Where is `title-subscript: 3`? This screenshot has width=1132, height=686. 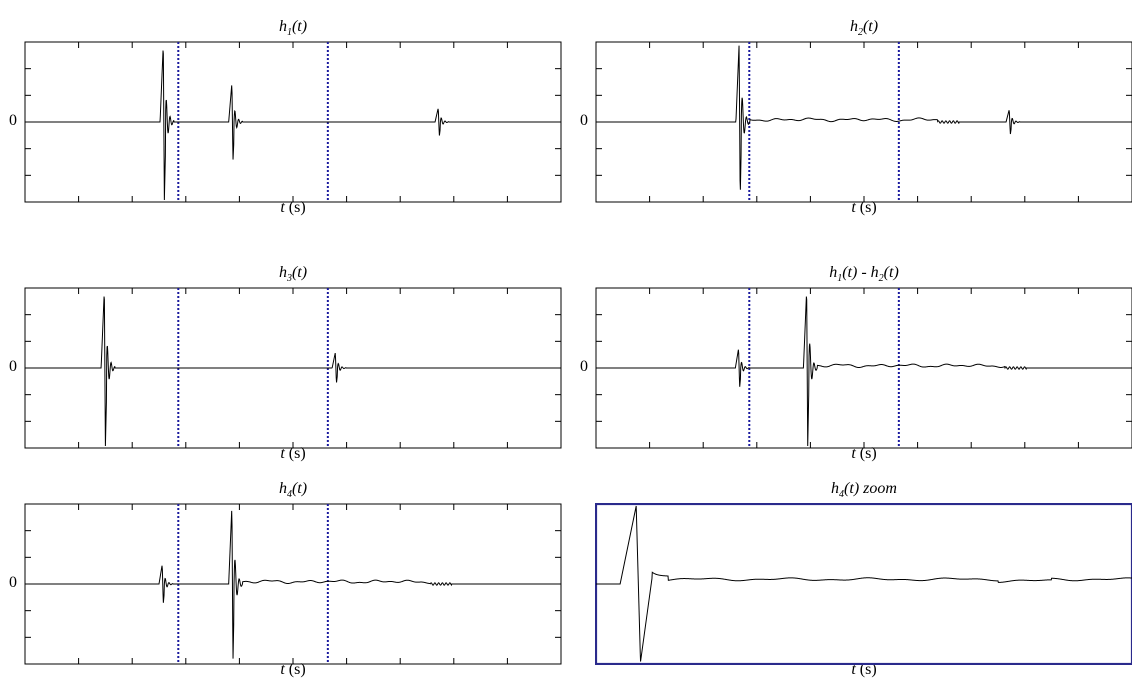
title-subscript: 3 is located at coordinates (289, 279).